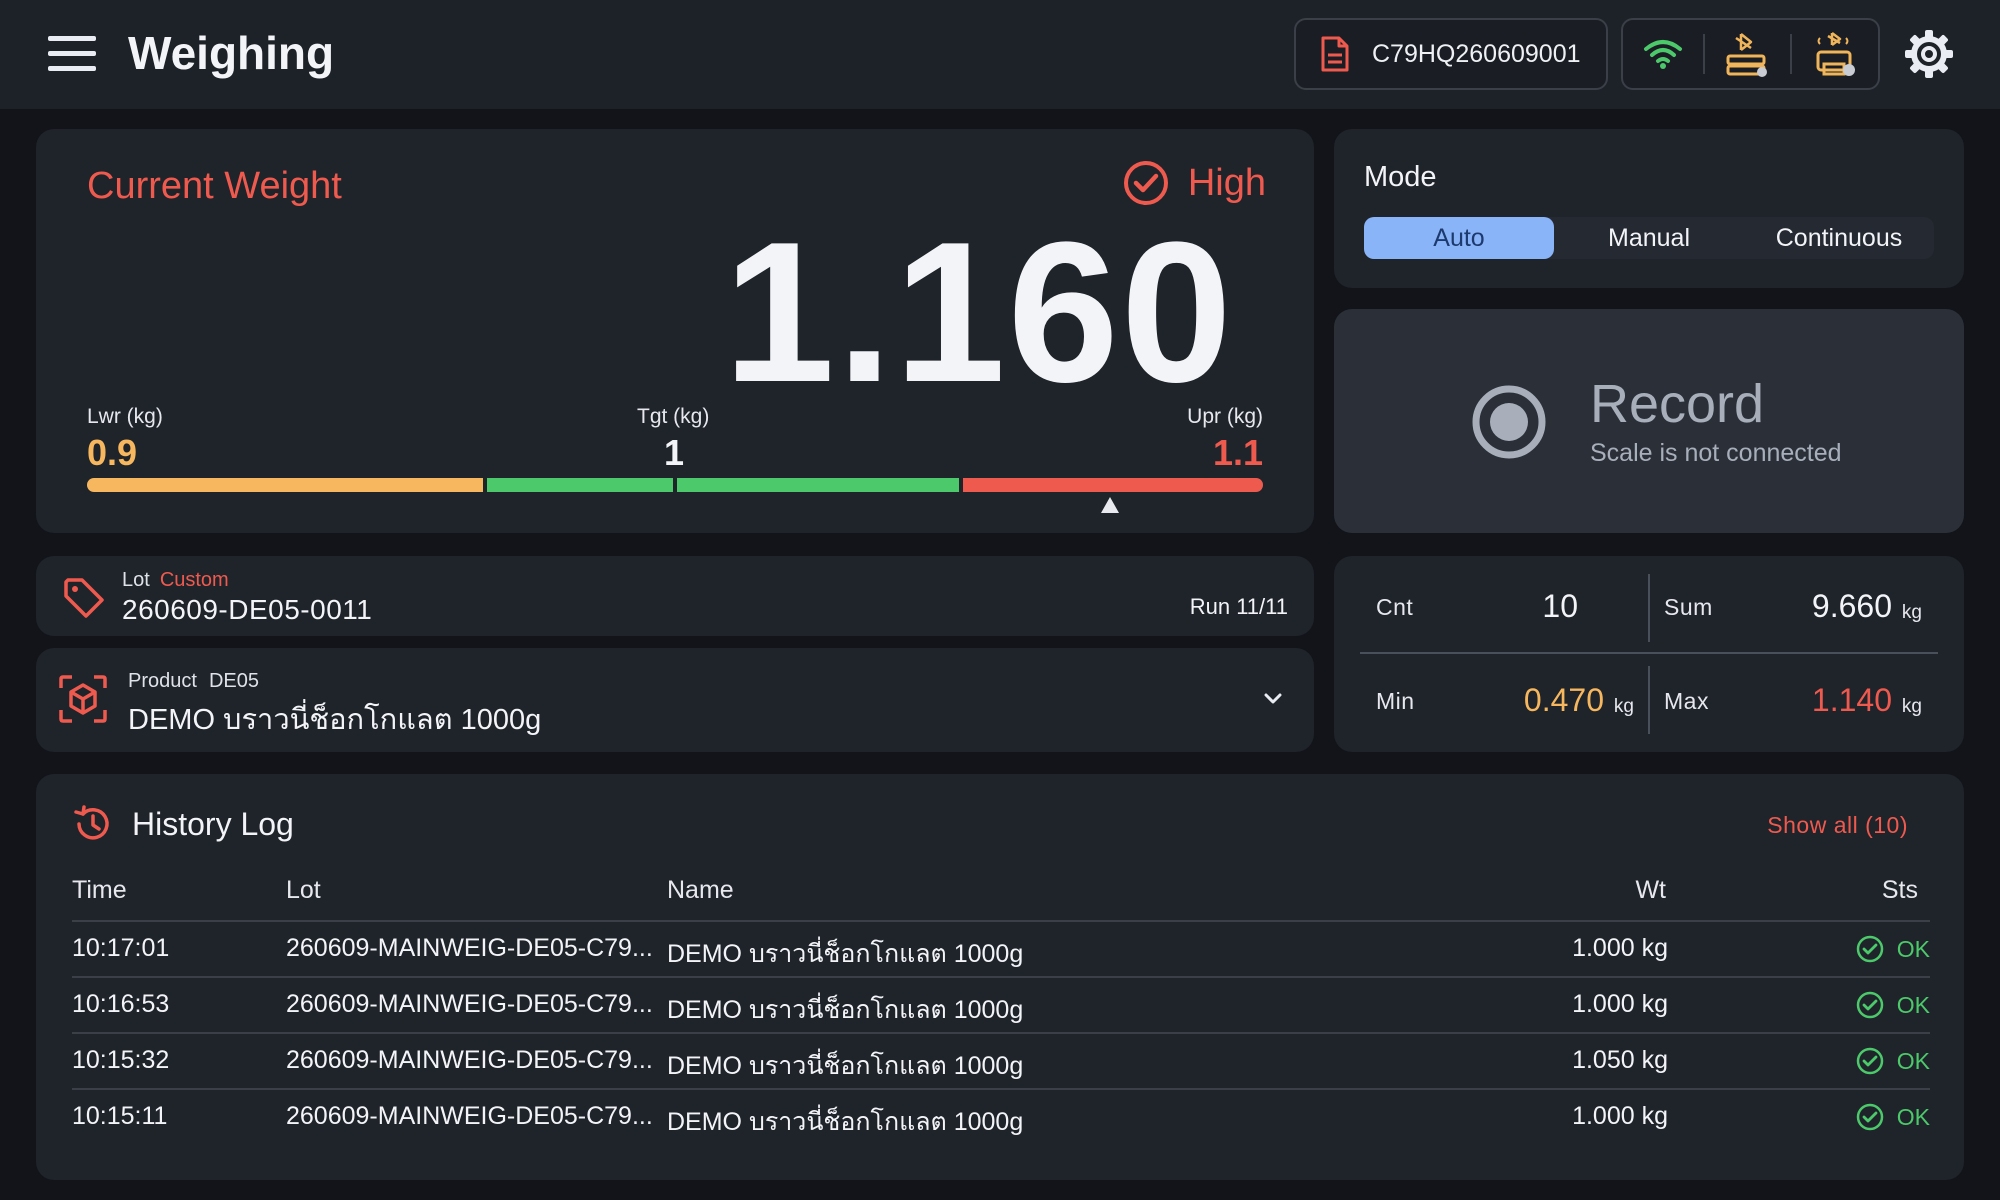 The image size is (2000, 1200). Describe the element at coordinates (580, 485) in the screenshot. I see `ok-zone-lower` at that location.